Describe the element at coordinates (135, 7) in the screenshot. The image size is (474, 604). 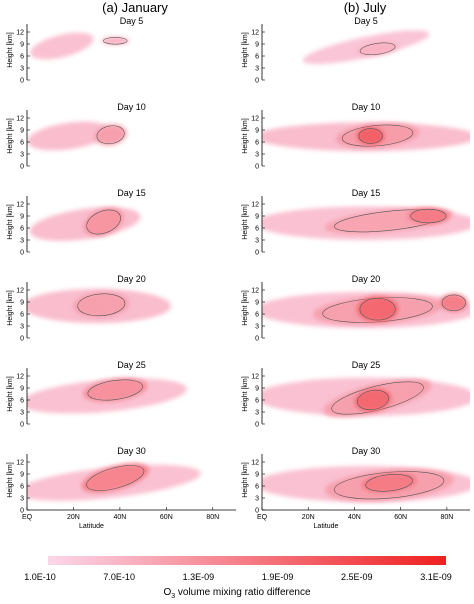
I see `column-title-january: (a) January` at that location.